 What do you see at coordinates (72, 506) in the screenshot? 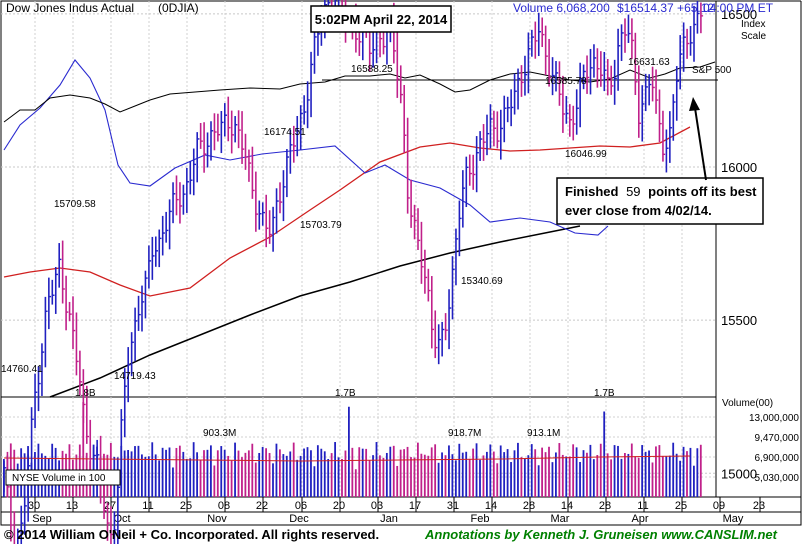
I see `day-label: 13` at bounding box center [72, 506].